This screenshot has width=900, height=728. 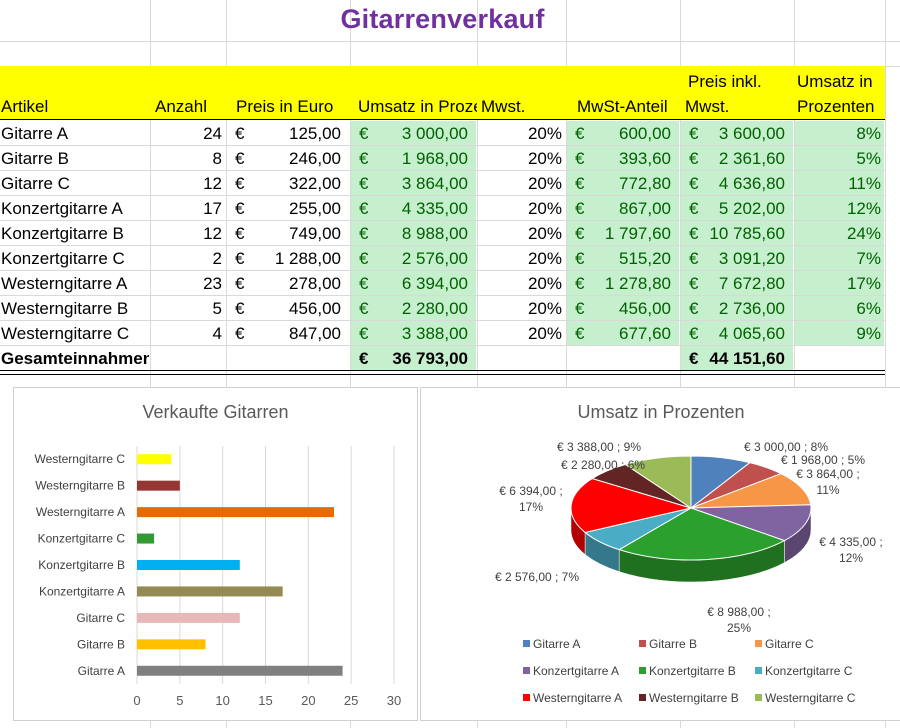 What do you see at coordinates (217, 333) in the screenshot?
I see `cell-anzahl: 4` at bounding box center [217, 333].